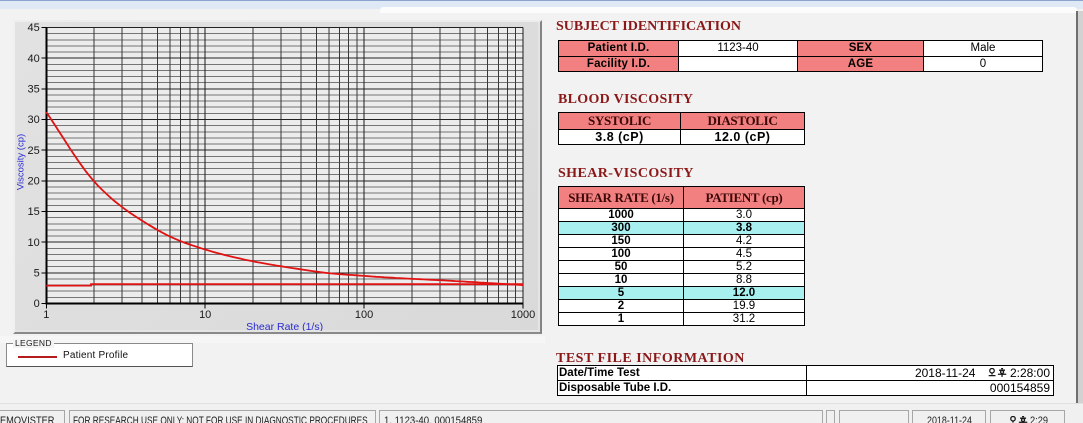  What do you see at coordinates (34, 151) in the screenshot?
I see `svg-text: 25` at bounding box center [34, 151].